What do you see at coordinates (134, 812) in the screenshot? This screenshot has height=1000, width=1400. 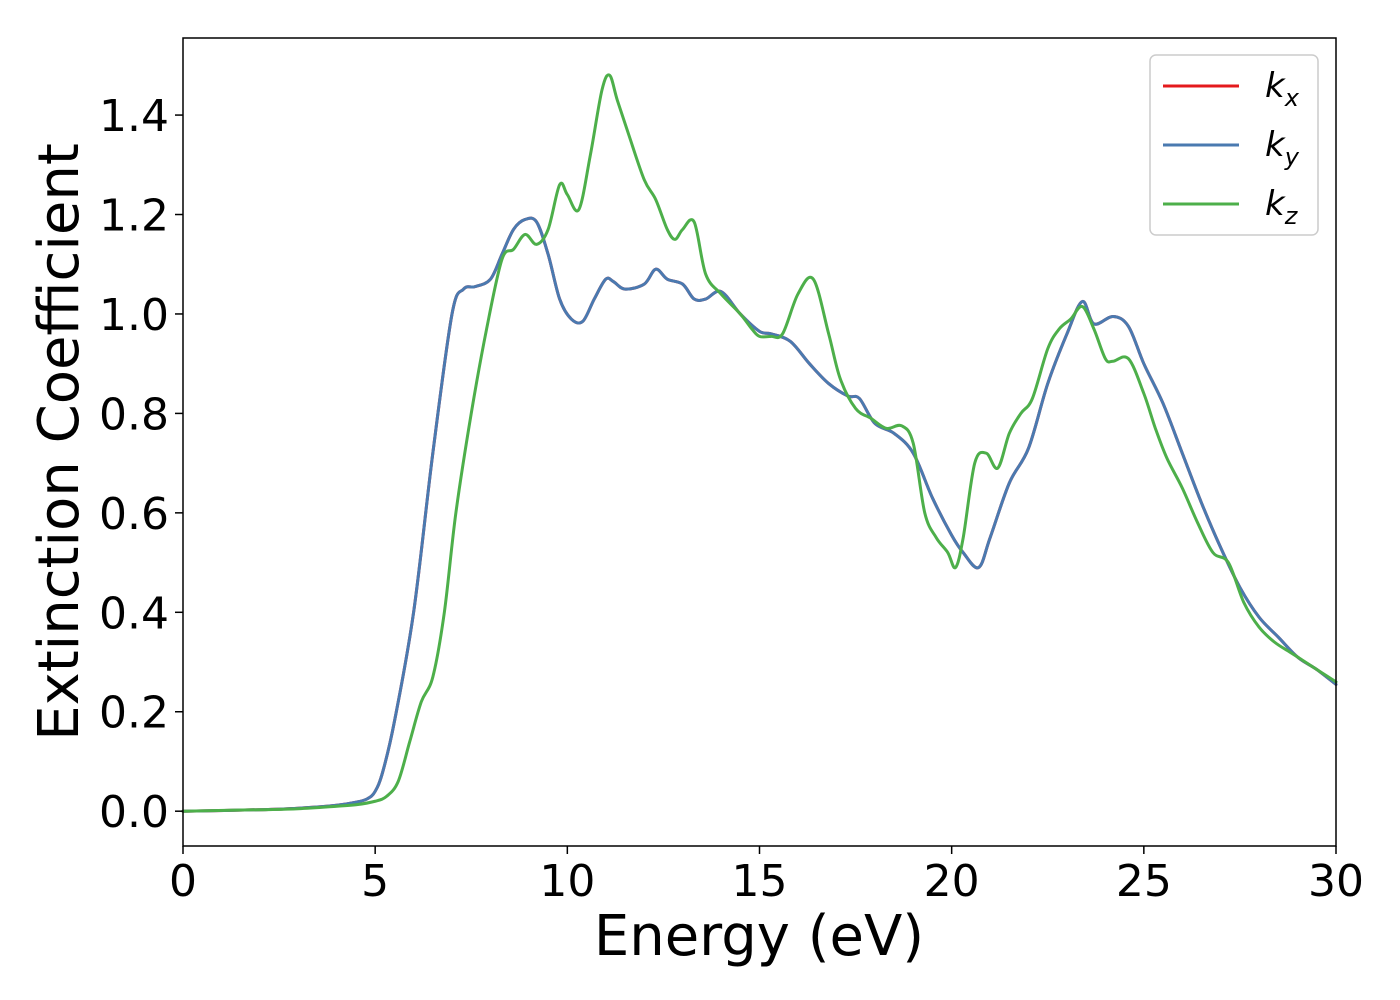 I see `y-tick-label: 0.0` at bounding box center [134, 812].